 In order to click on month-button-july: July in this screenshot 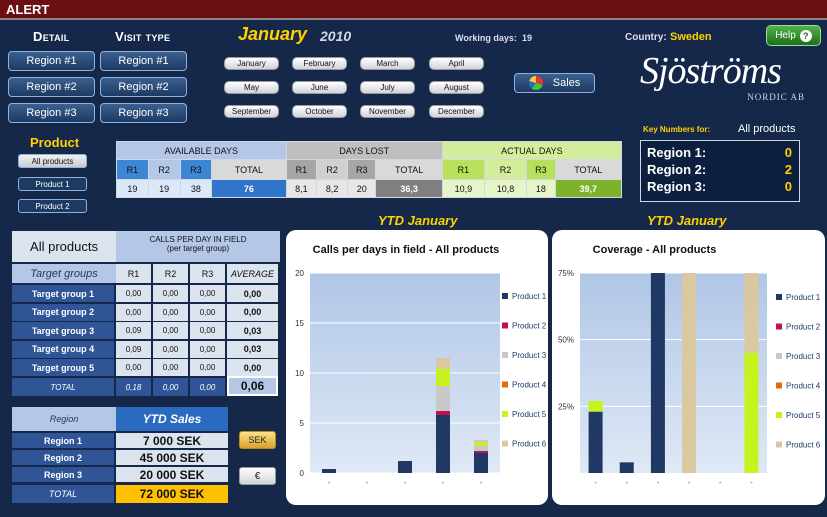, I will do `click(387, 87)`.